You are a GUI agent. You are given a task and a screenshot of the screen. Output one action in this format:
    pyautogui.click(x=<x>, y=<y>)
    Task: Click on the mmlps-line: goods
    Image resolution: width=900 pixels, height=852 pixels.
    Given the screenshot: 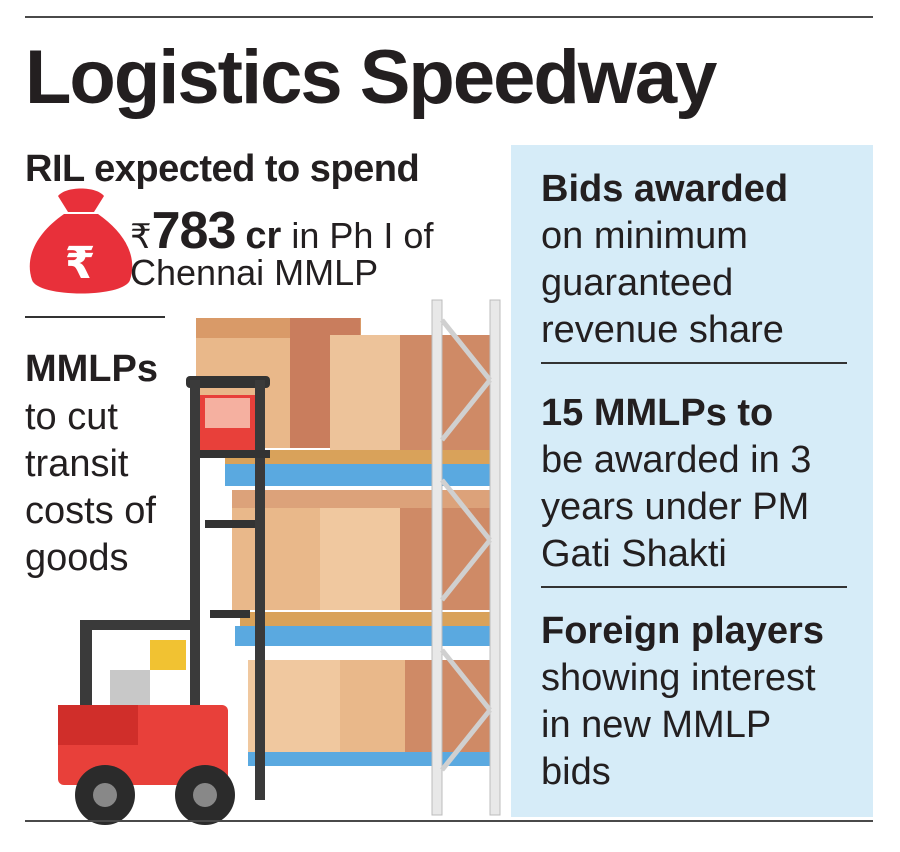 What is the action you would take?
    pyautogui.click(x=77, y=558)
    